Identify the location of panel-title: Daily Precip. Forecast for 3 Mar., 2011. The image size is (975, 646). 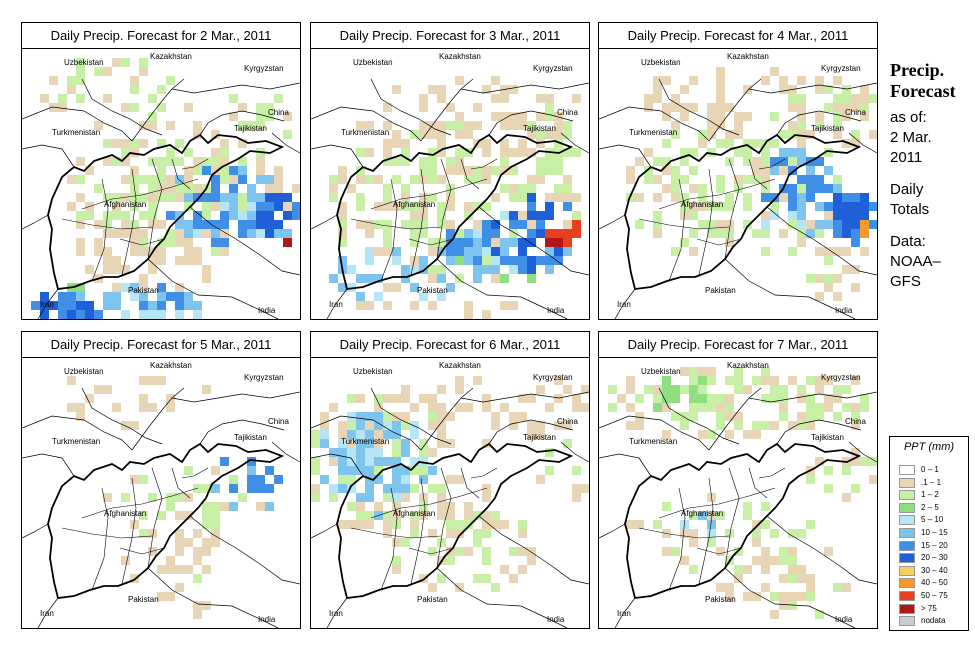
(450, 36).